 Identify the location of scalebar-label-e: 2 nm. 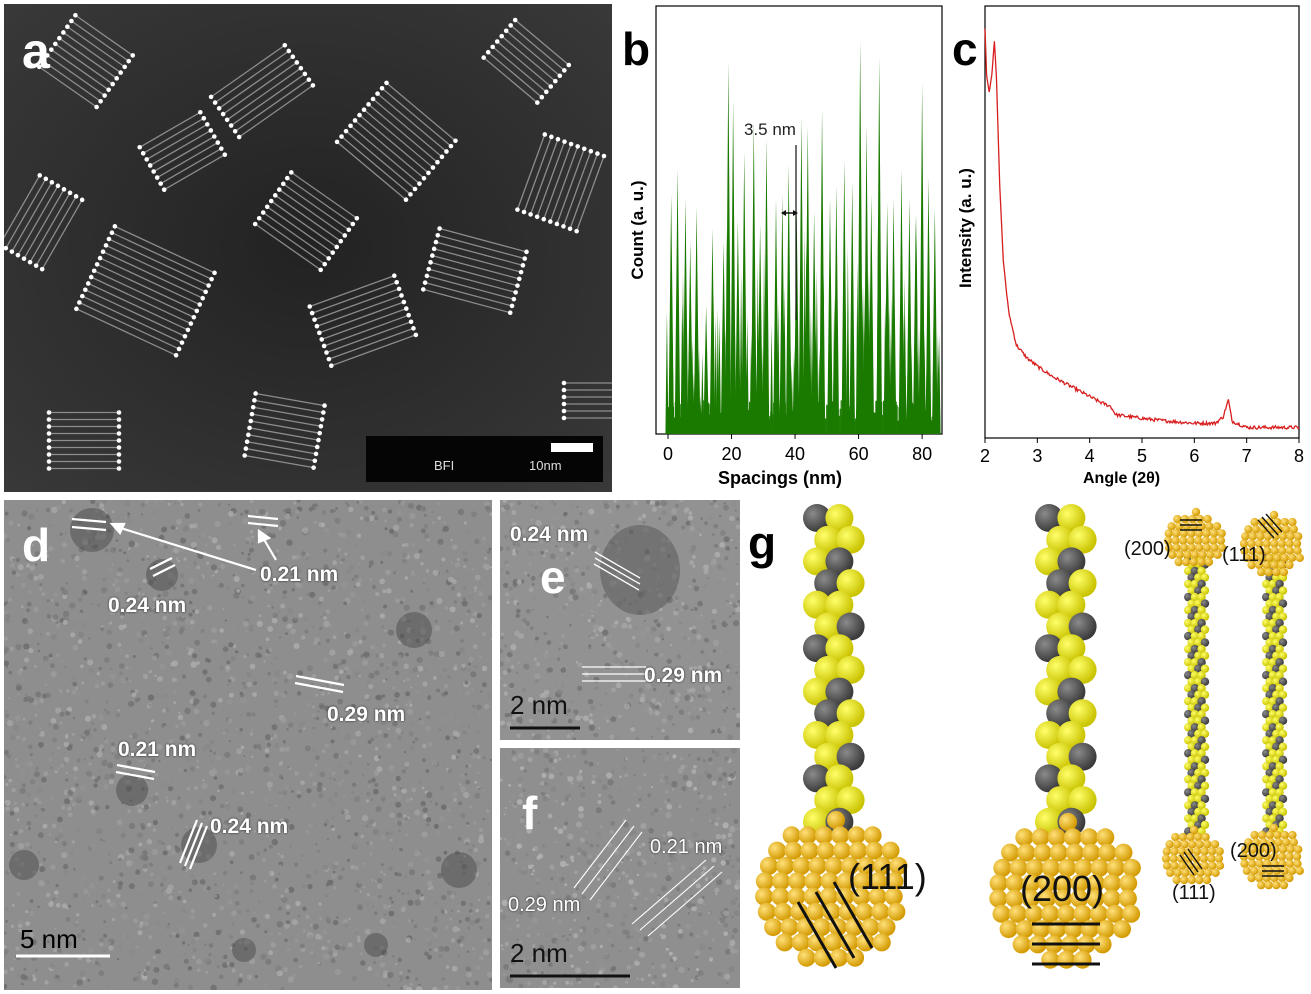
(539, 705).